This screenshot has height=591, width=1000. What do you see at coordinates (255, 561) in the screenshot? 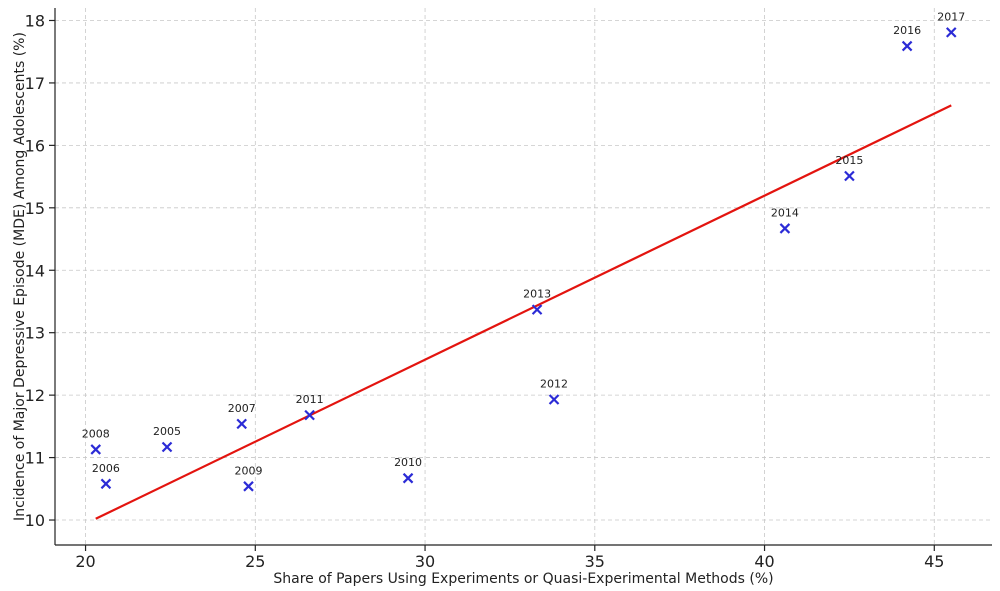
I see `x-tick-label: 25` at bounding box center [255, 561].